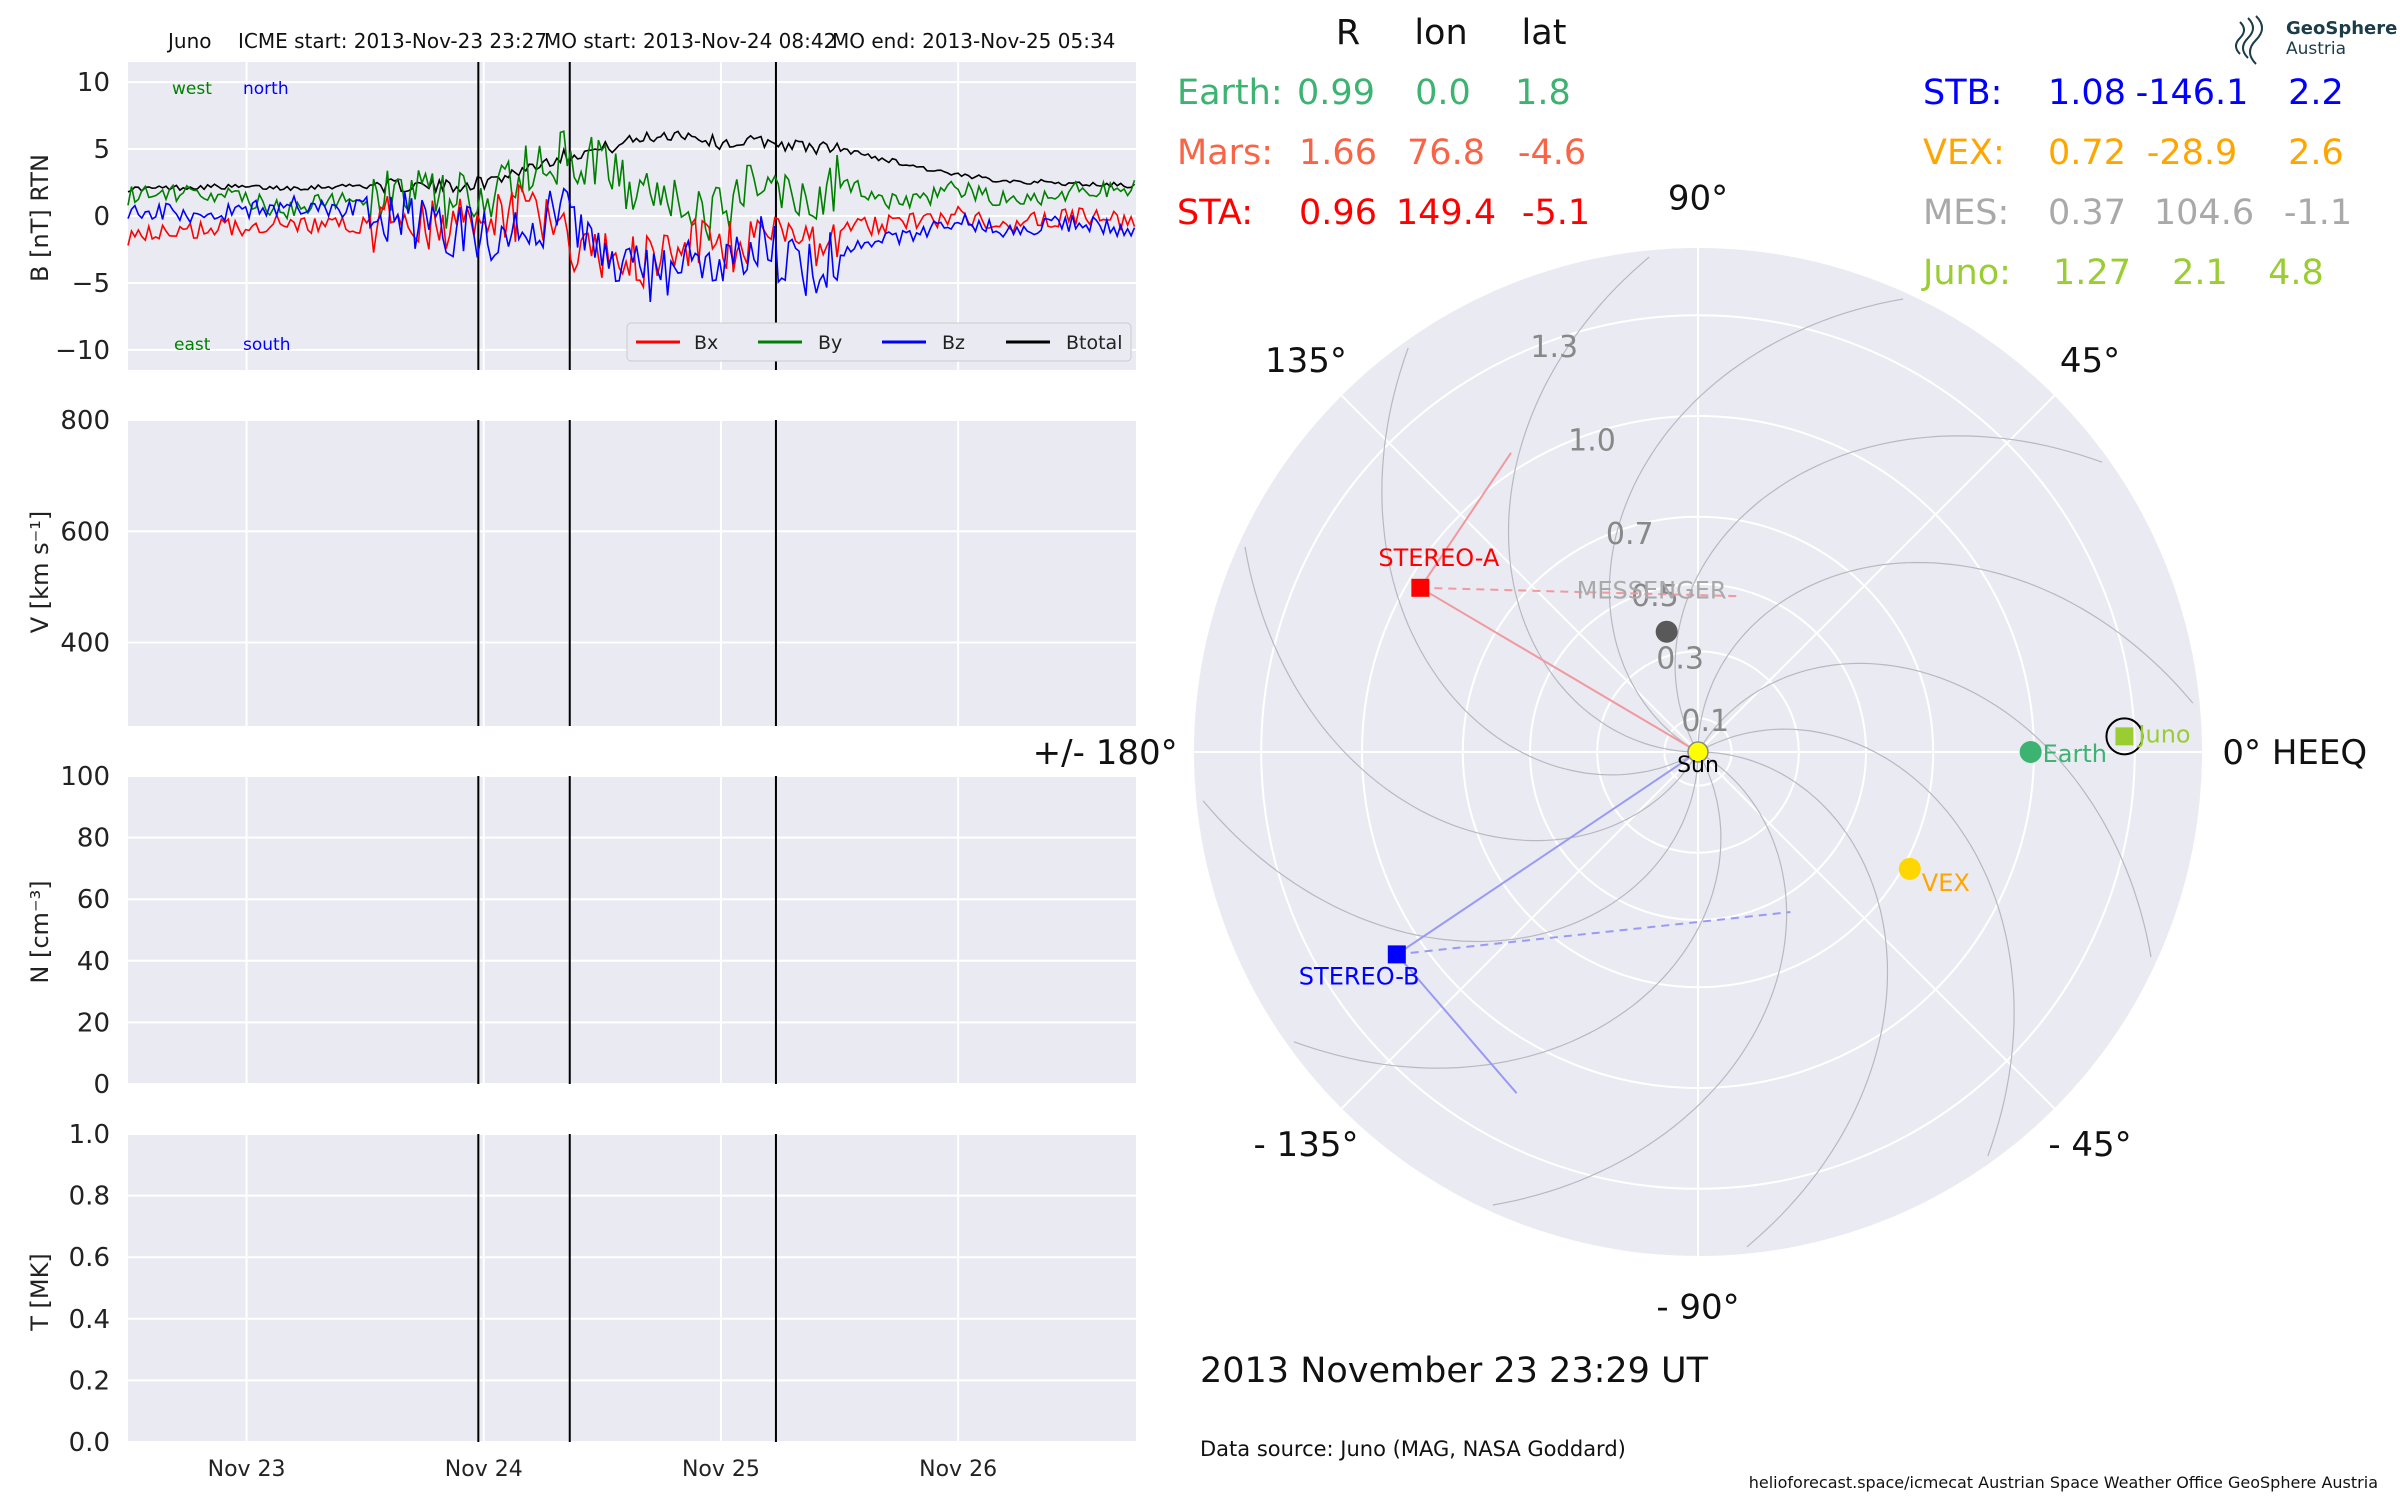  I want to click on r-tick-label: 0.3, so click(1680, 659).